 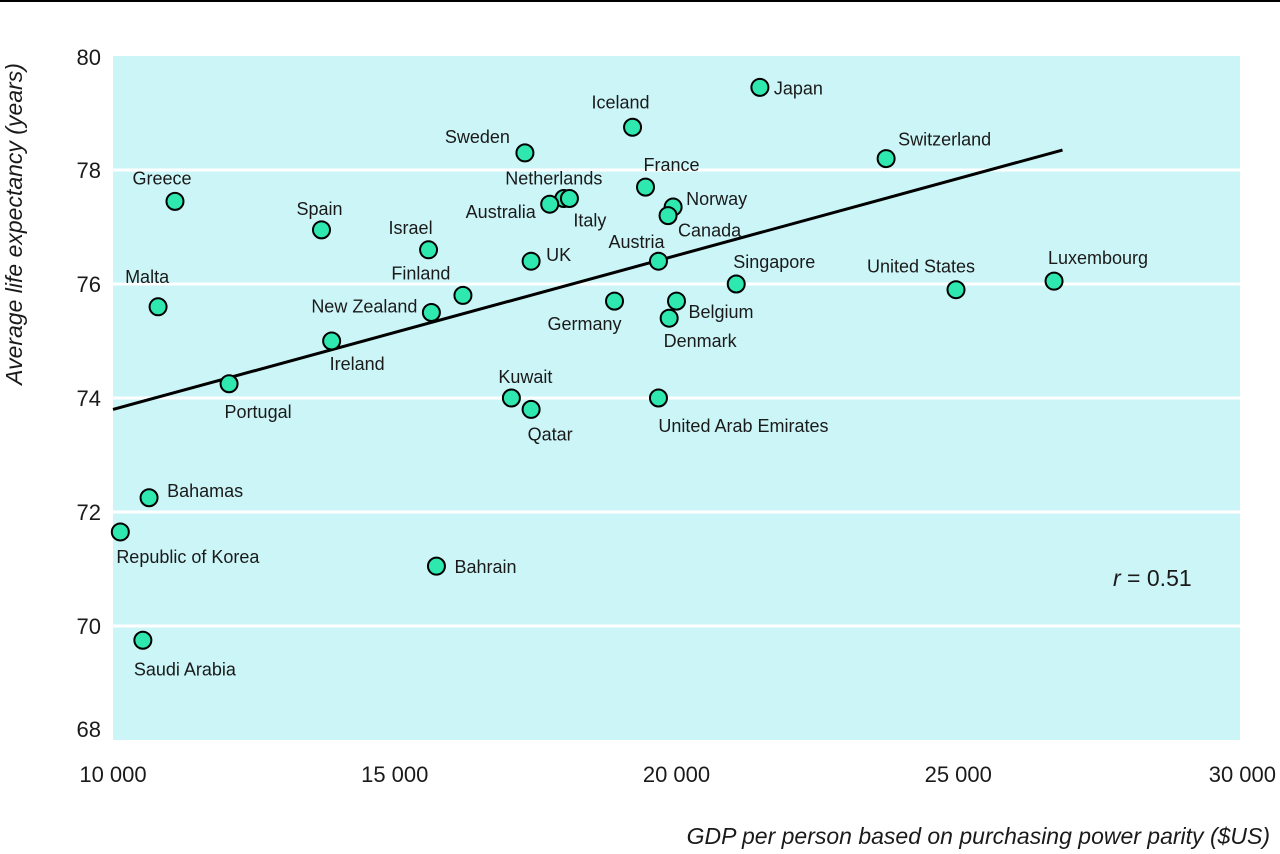 I want to click on x-tick-label: 30 000, so click(x=1242, y=774).